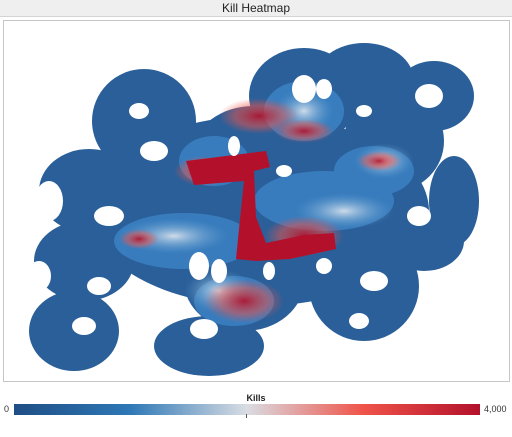 The width and height of the screenshot is (512, 437). Describe the element at coordinates (256, 8) in the screenshot. I see `chart-title: Kill Heatmap` at that location.